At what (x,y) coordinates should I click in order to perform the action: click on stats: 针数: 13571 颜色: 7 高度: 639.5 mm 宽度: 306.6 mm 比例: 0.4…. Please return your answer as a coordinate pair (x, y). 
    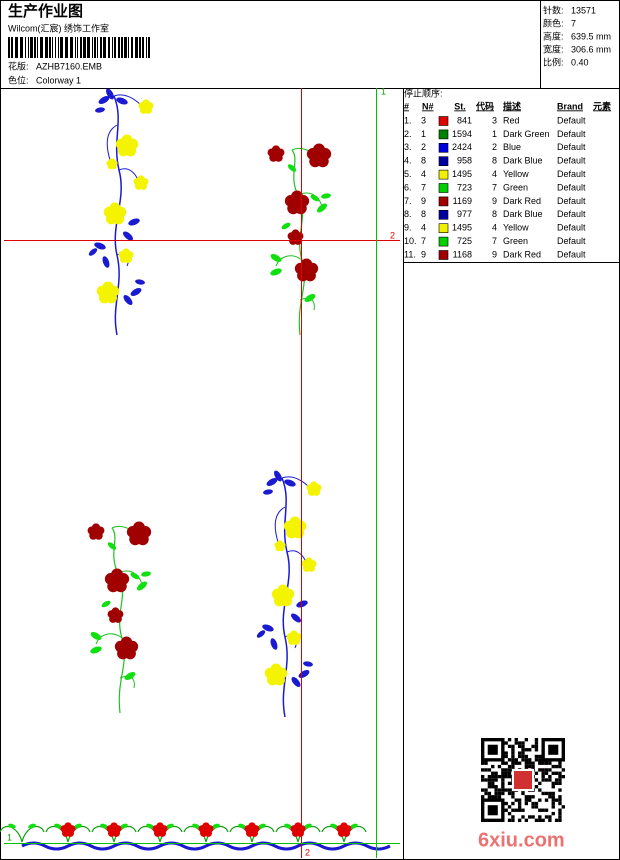
    Looking at the image, I should click on (577, 35).